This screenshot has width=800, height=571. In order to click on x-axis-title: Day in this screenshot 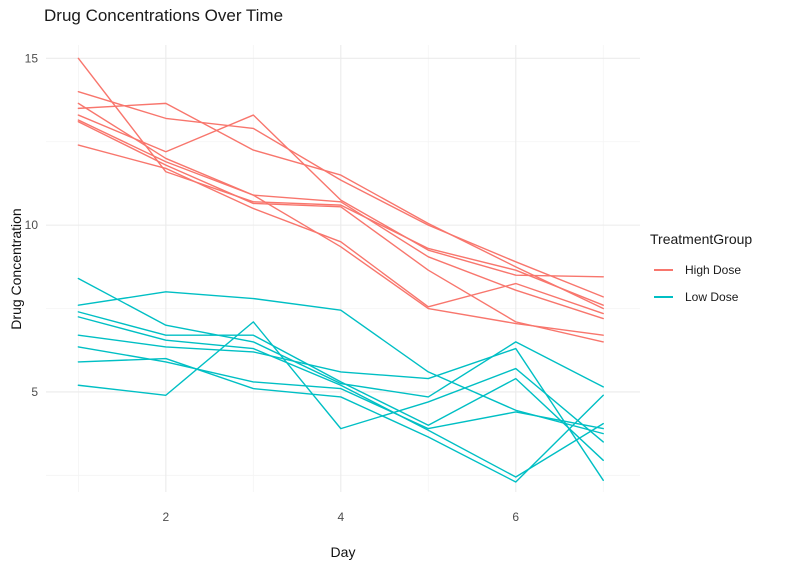, I will do `click(343, 552)`.